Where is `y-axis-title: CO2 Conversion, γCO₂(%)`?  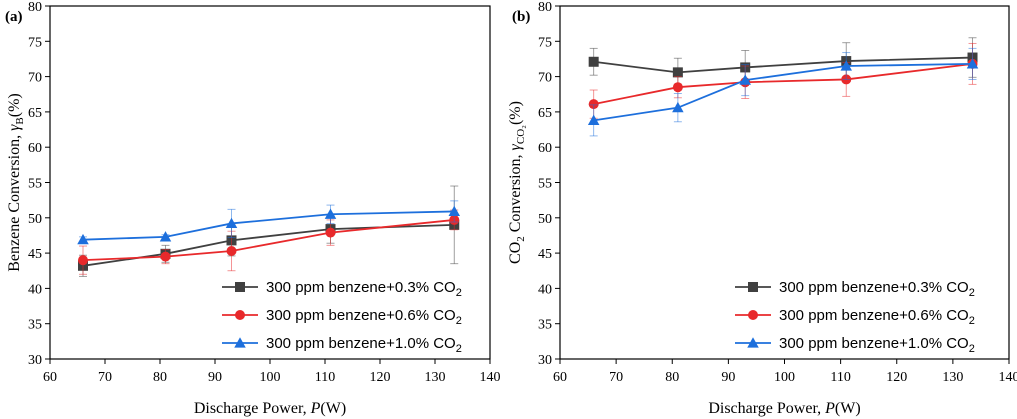 y-axis-title: CO2 Conversion, γCO₂(%) is located at coordinates (517, 182).